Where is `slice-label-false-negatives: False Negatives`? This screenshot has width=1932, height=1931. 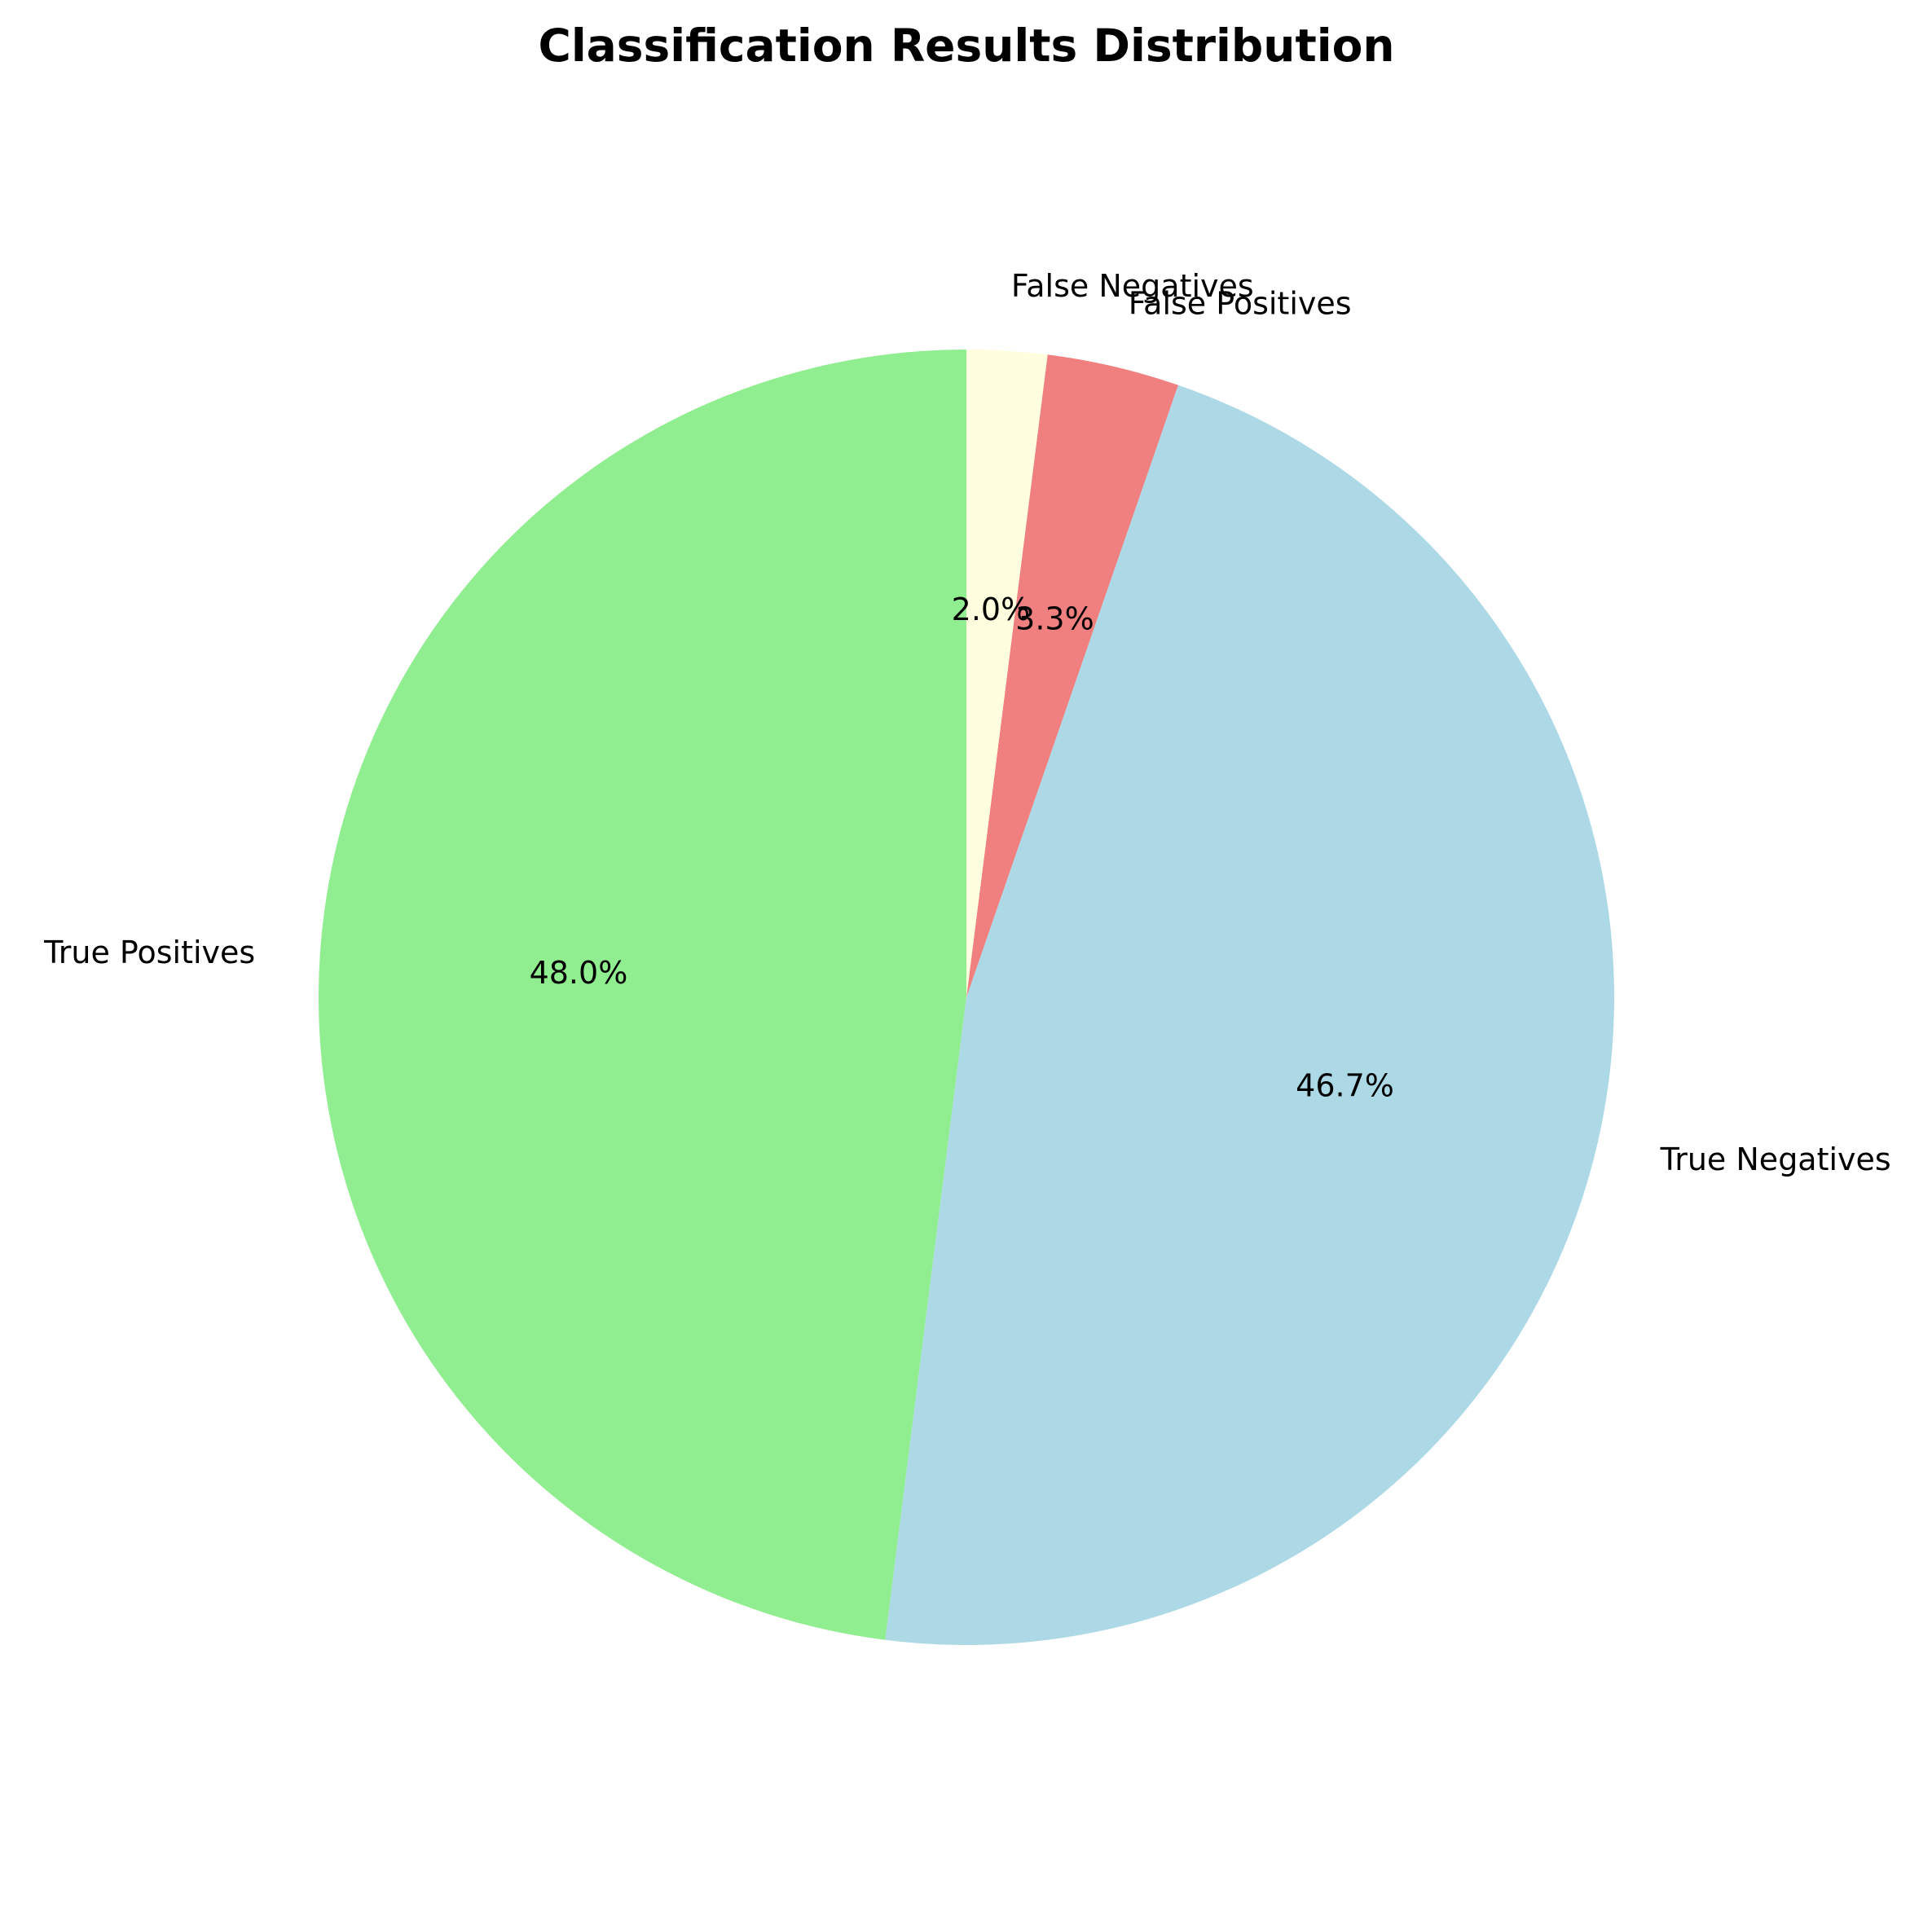 slice-label-false-negatives: False Negatives is located at coordinates (1132, 286).